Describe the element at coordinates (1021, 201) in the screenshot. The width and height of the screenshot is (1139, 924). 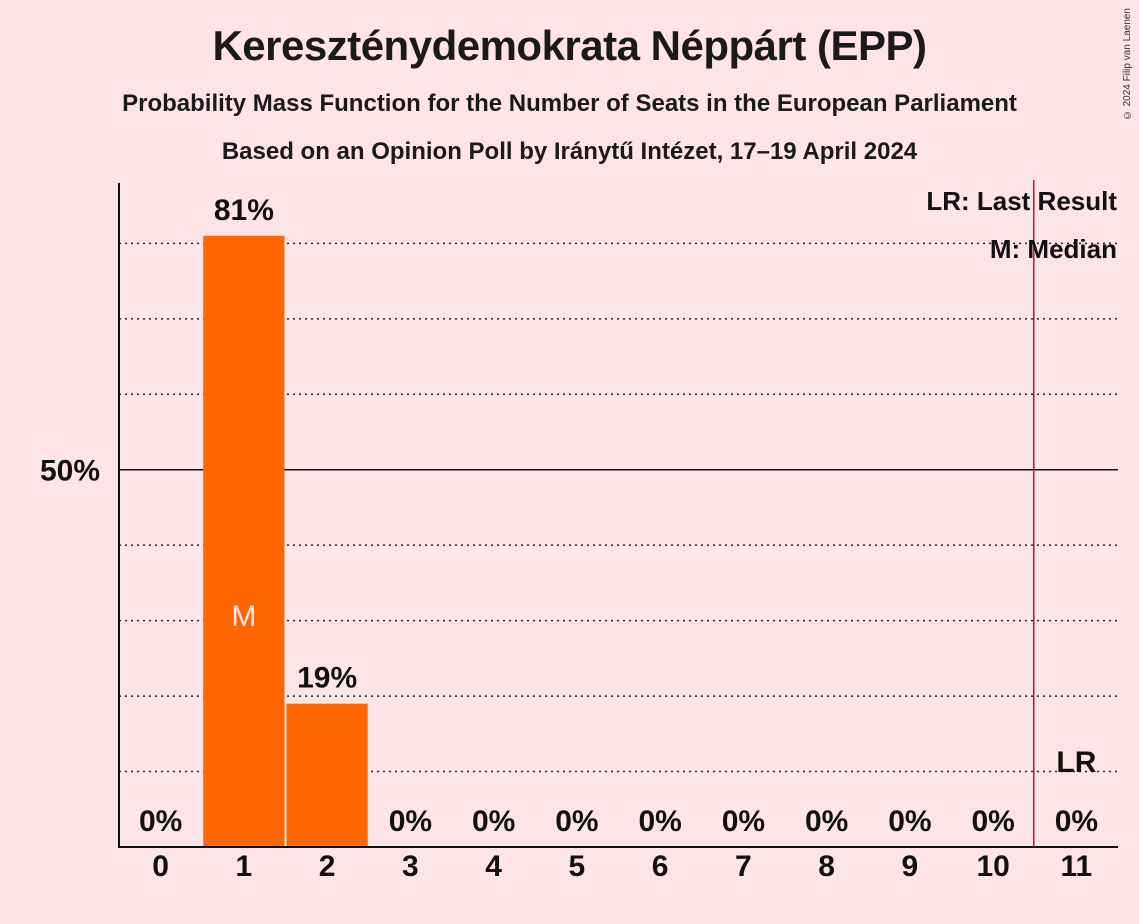
I see `legend-last-result: LR: Last Result` at that location.